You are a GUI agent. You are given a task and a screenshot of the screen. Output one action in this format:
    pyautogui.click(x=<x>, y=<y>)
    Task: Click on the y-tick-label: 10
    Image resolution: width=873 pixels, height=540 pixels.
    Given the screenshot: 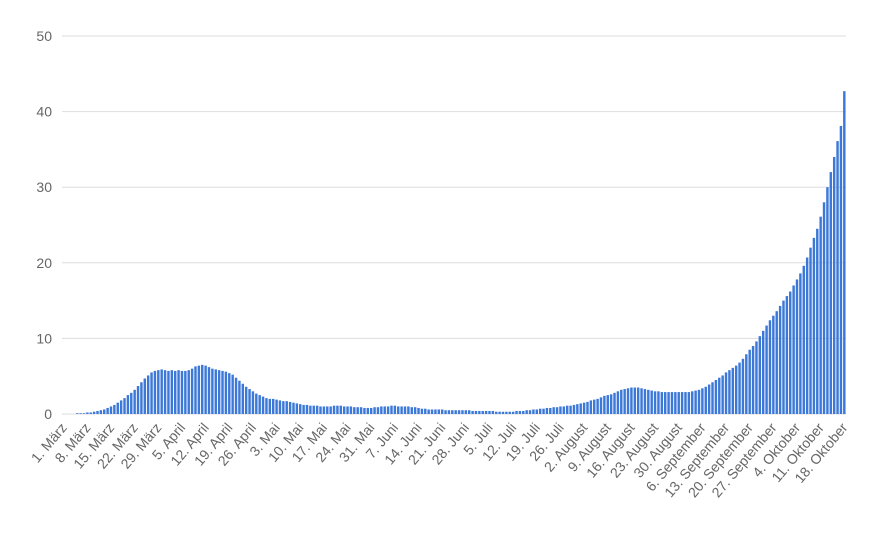 What is the action you would take?
    pyautogui.click(x=44, y=338)
    